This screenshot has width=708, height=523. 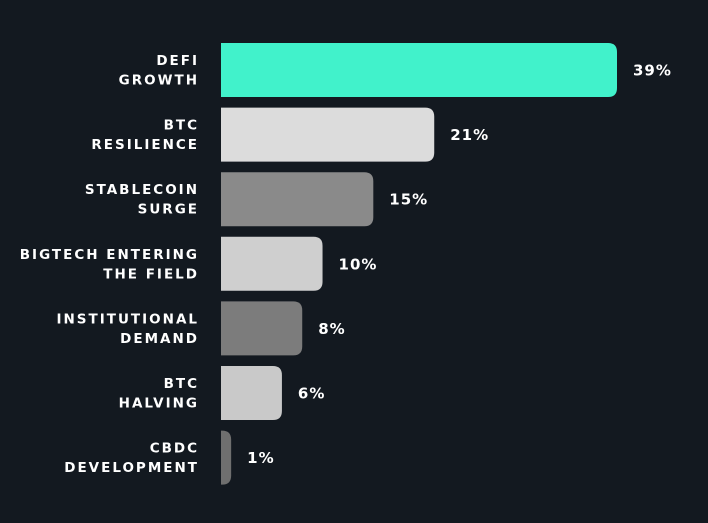 I want to click on category-label-line: DEFI, so click(x=177, y=61).